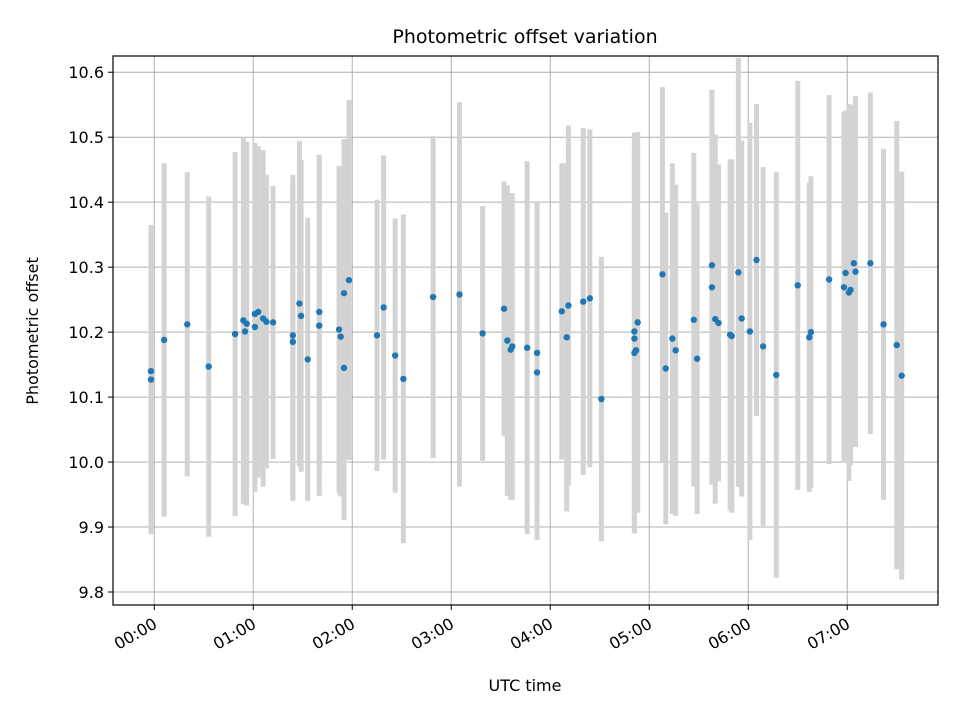 Image resolution: width=960 pixels, height=720 pixels. Describe the element at coordinates (91, 527) in the screenshot. I see `y-tick-label: 9.9` at that location.